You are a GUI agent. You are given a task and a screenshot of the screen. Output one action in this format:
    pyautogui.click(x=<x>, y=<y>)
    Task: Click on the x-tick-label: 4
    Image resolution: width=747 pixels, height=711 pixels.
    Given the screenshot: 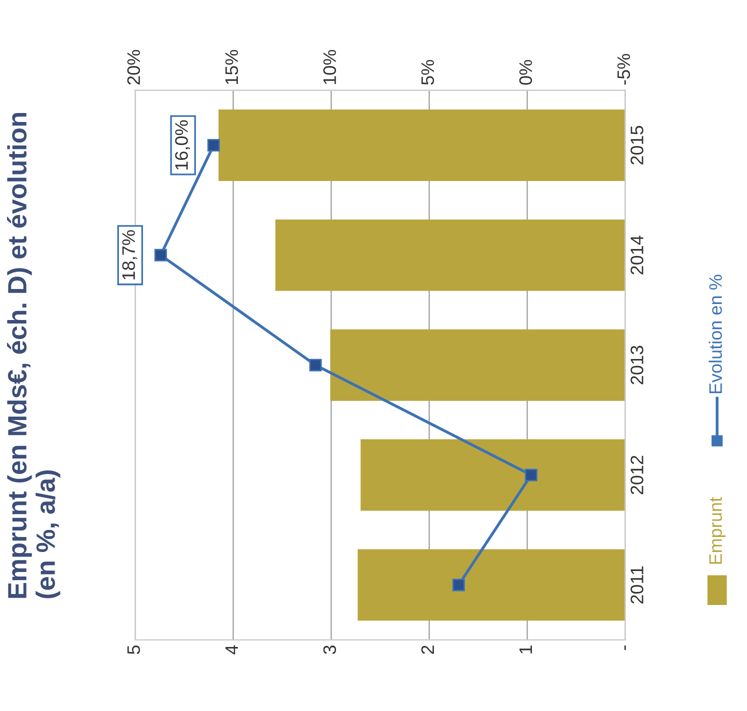 What is the action you would take?
    pyautogui.click(x=231, y=649)
    